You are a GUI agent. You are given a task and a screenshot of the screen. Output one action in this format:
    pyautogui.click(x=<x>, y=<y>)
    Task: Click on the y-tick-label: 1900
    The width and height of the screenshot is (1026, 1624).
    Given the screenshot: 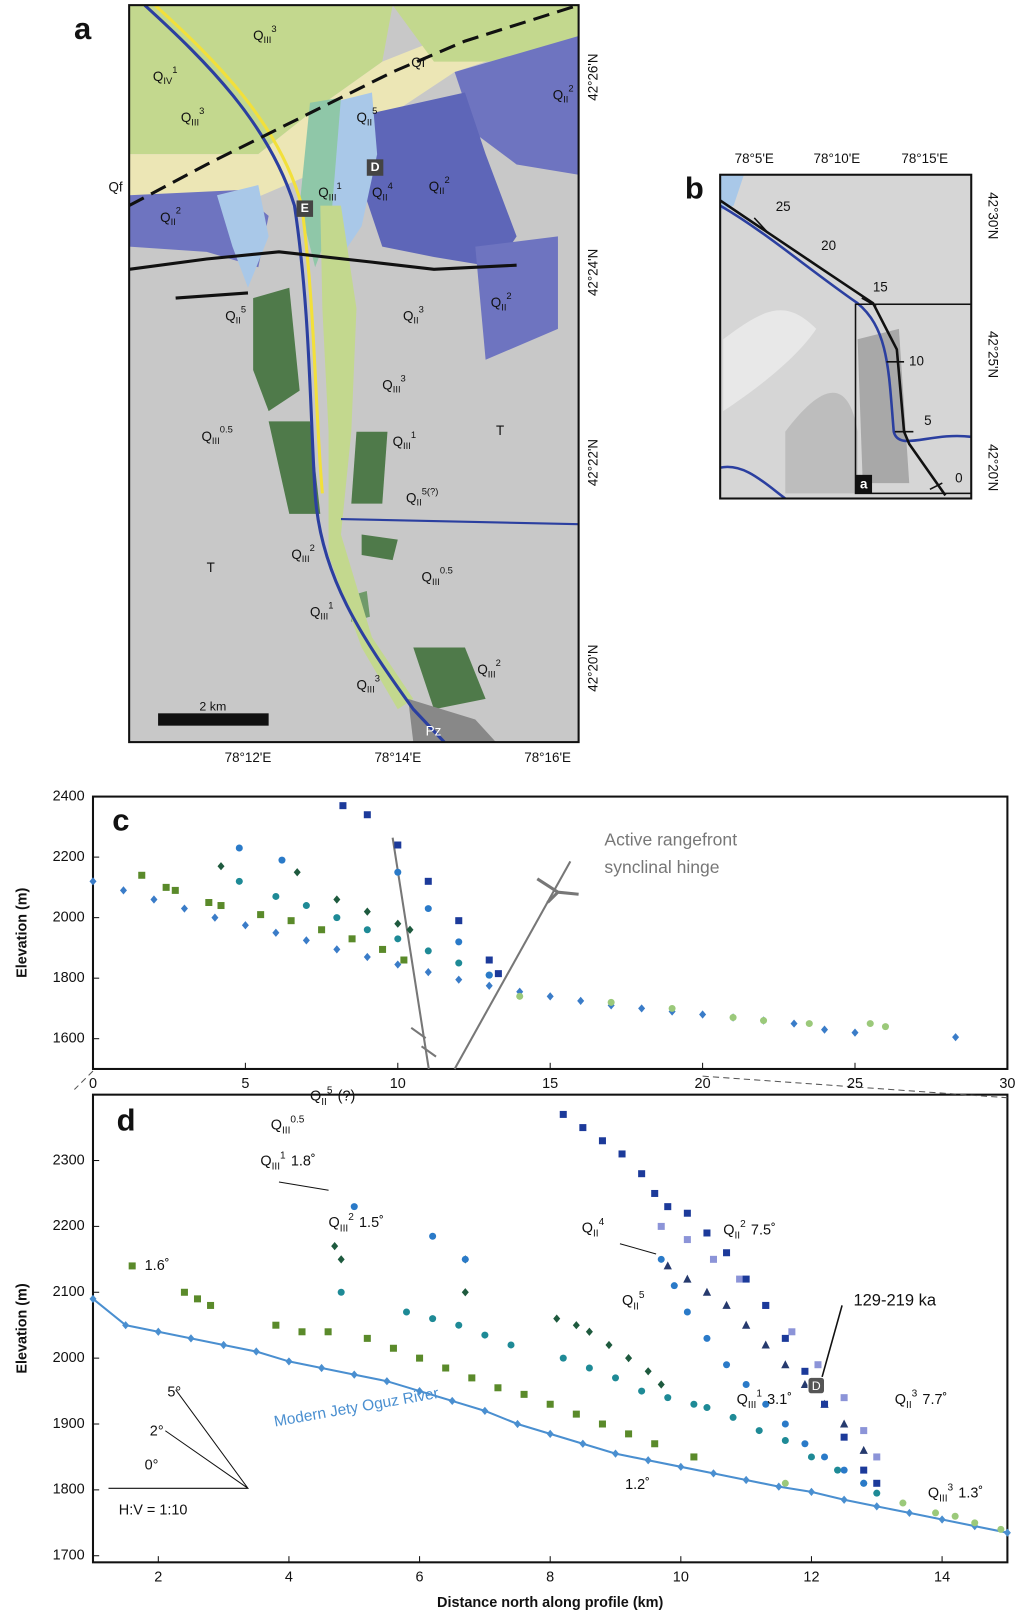 What is the action you would take?
    pyautogui.click(x=69, y=1424)
    